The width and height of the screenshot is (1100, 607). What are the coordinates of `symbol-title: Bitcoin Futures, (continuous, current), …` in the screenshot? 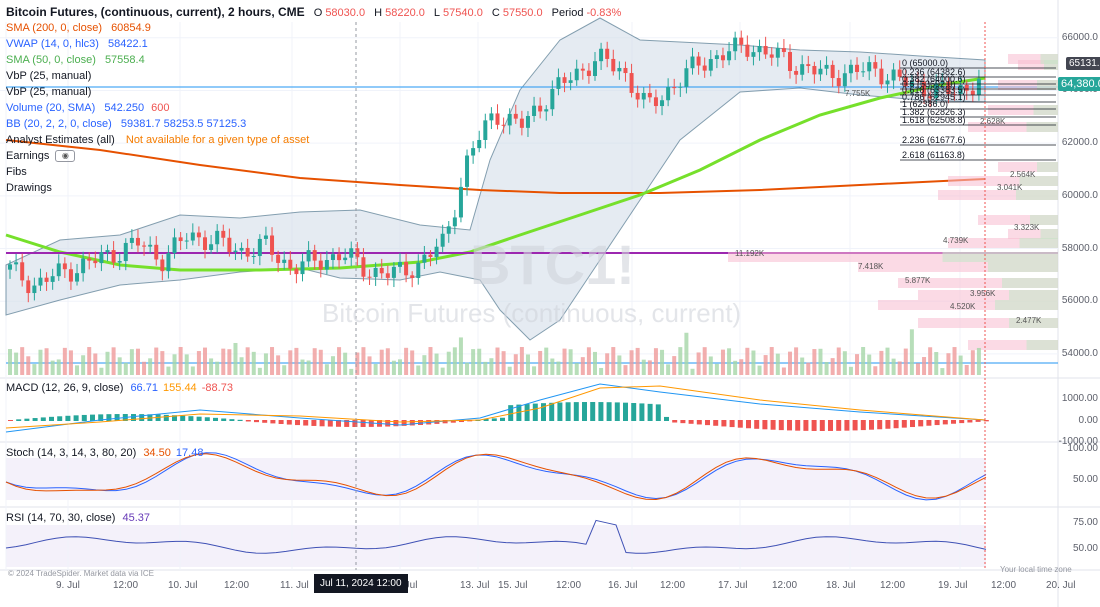 It's located at (155, 12).